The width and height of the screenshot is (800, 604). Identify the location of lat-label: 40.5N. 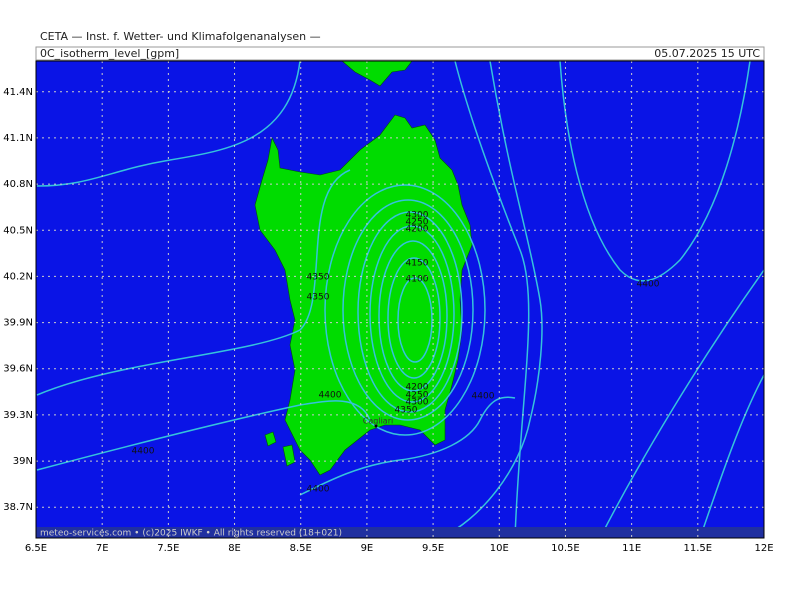
(18, 230).